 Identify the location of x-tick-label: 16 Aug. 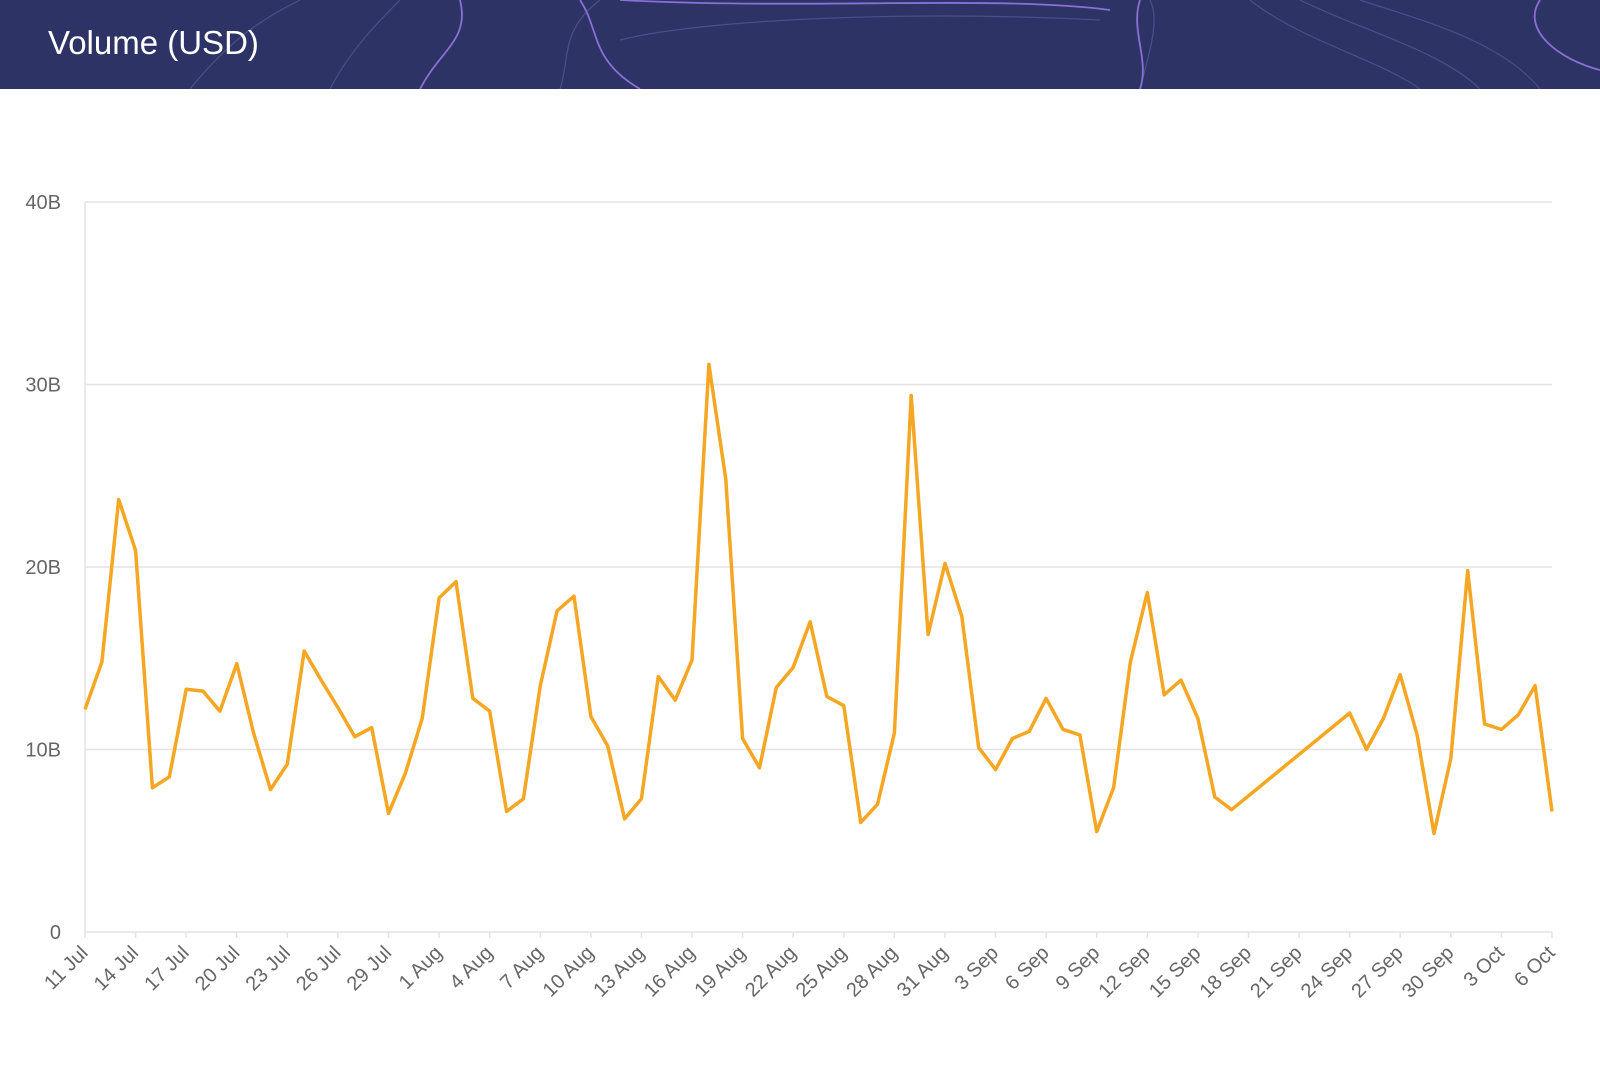
(670, 972).